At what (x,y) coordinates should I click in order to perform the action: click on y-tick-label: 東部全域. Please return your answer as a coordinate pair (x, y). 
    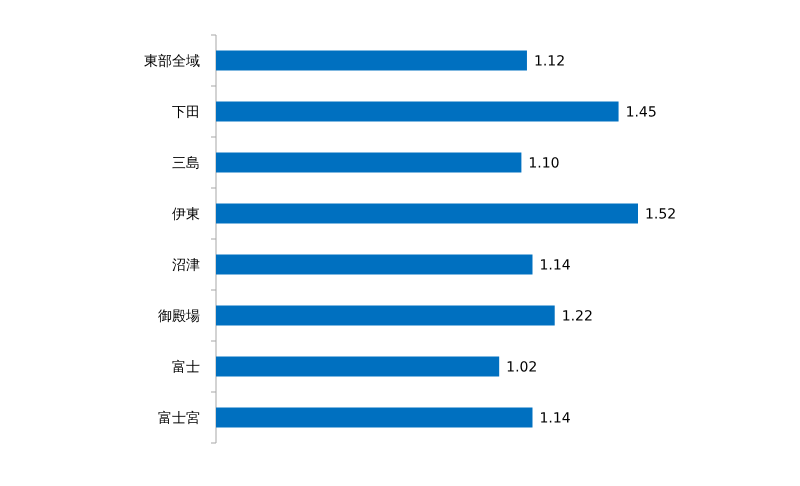
    Looking at the image, I should click on (172, 62).